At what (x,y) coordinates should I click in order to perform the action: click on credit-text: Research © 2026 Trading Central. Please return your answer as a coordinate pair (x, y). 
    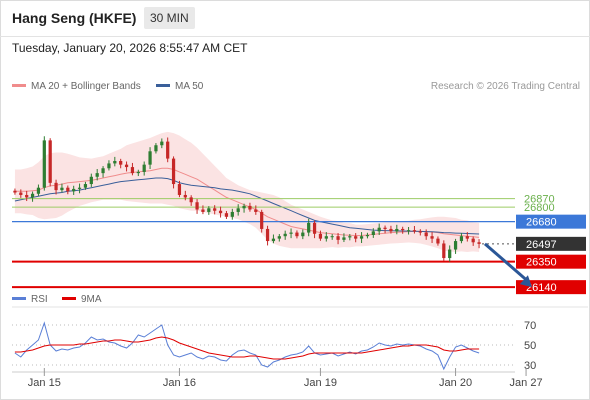
    Looking at the image, I should click on (505, 86).